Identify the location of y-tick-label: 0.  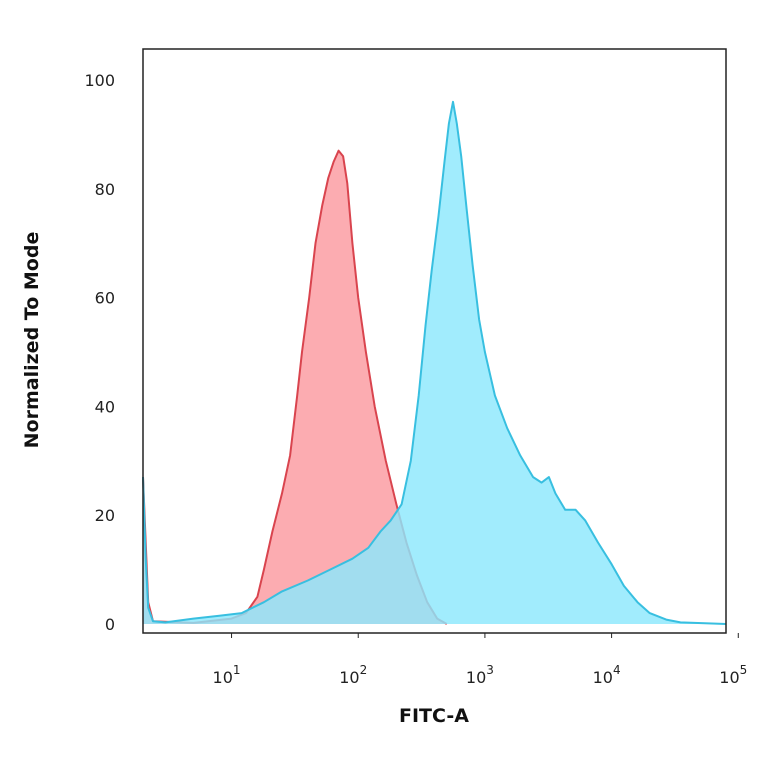
(110, 624).